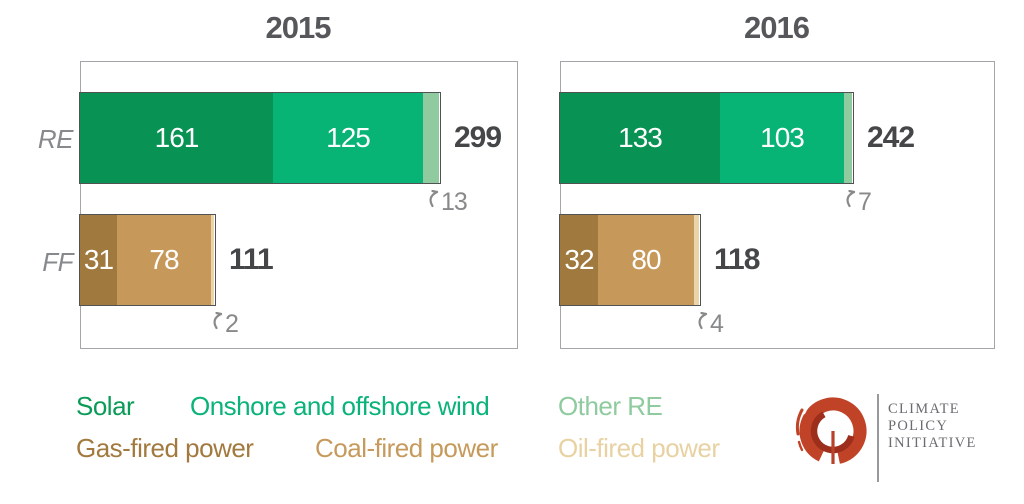 Image resolution: width=1024 pixels, height=504 pixels. I want to click on wordmark-line: POLICY, so click(918, 426).